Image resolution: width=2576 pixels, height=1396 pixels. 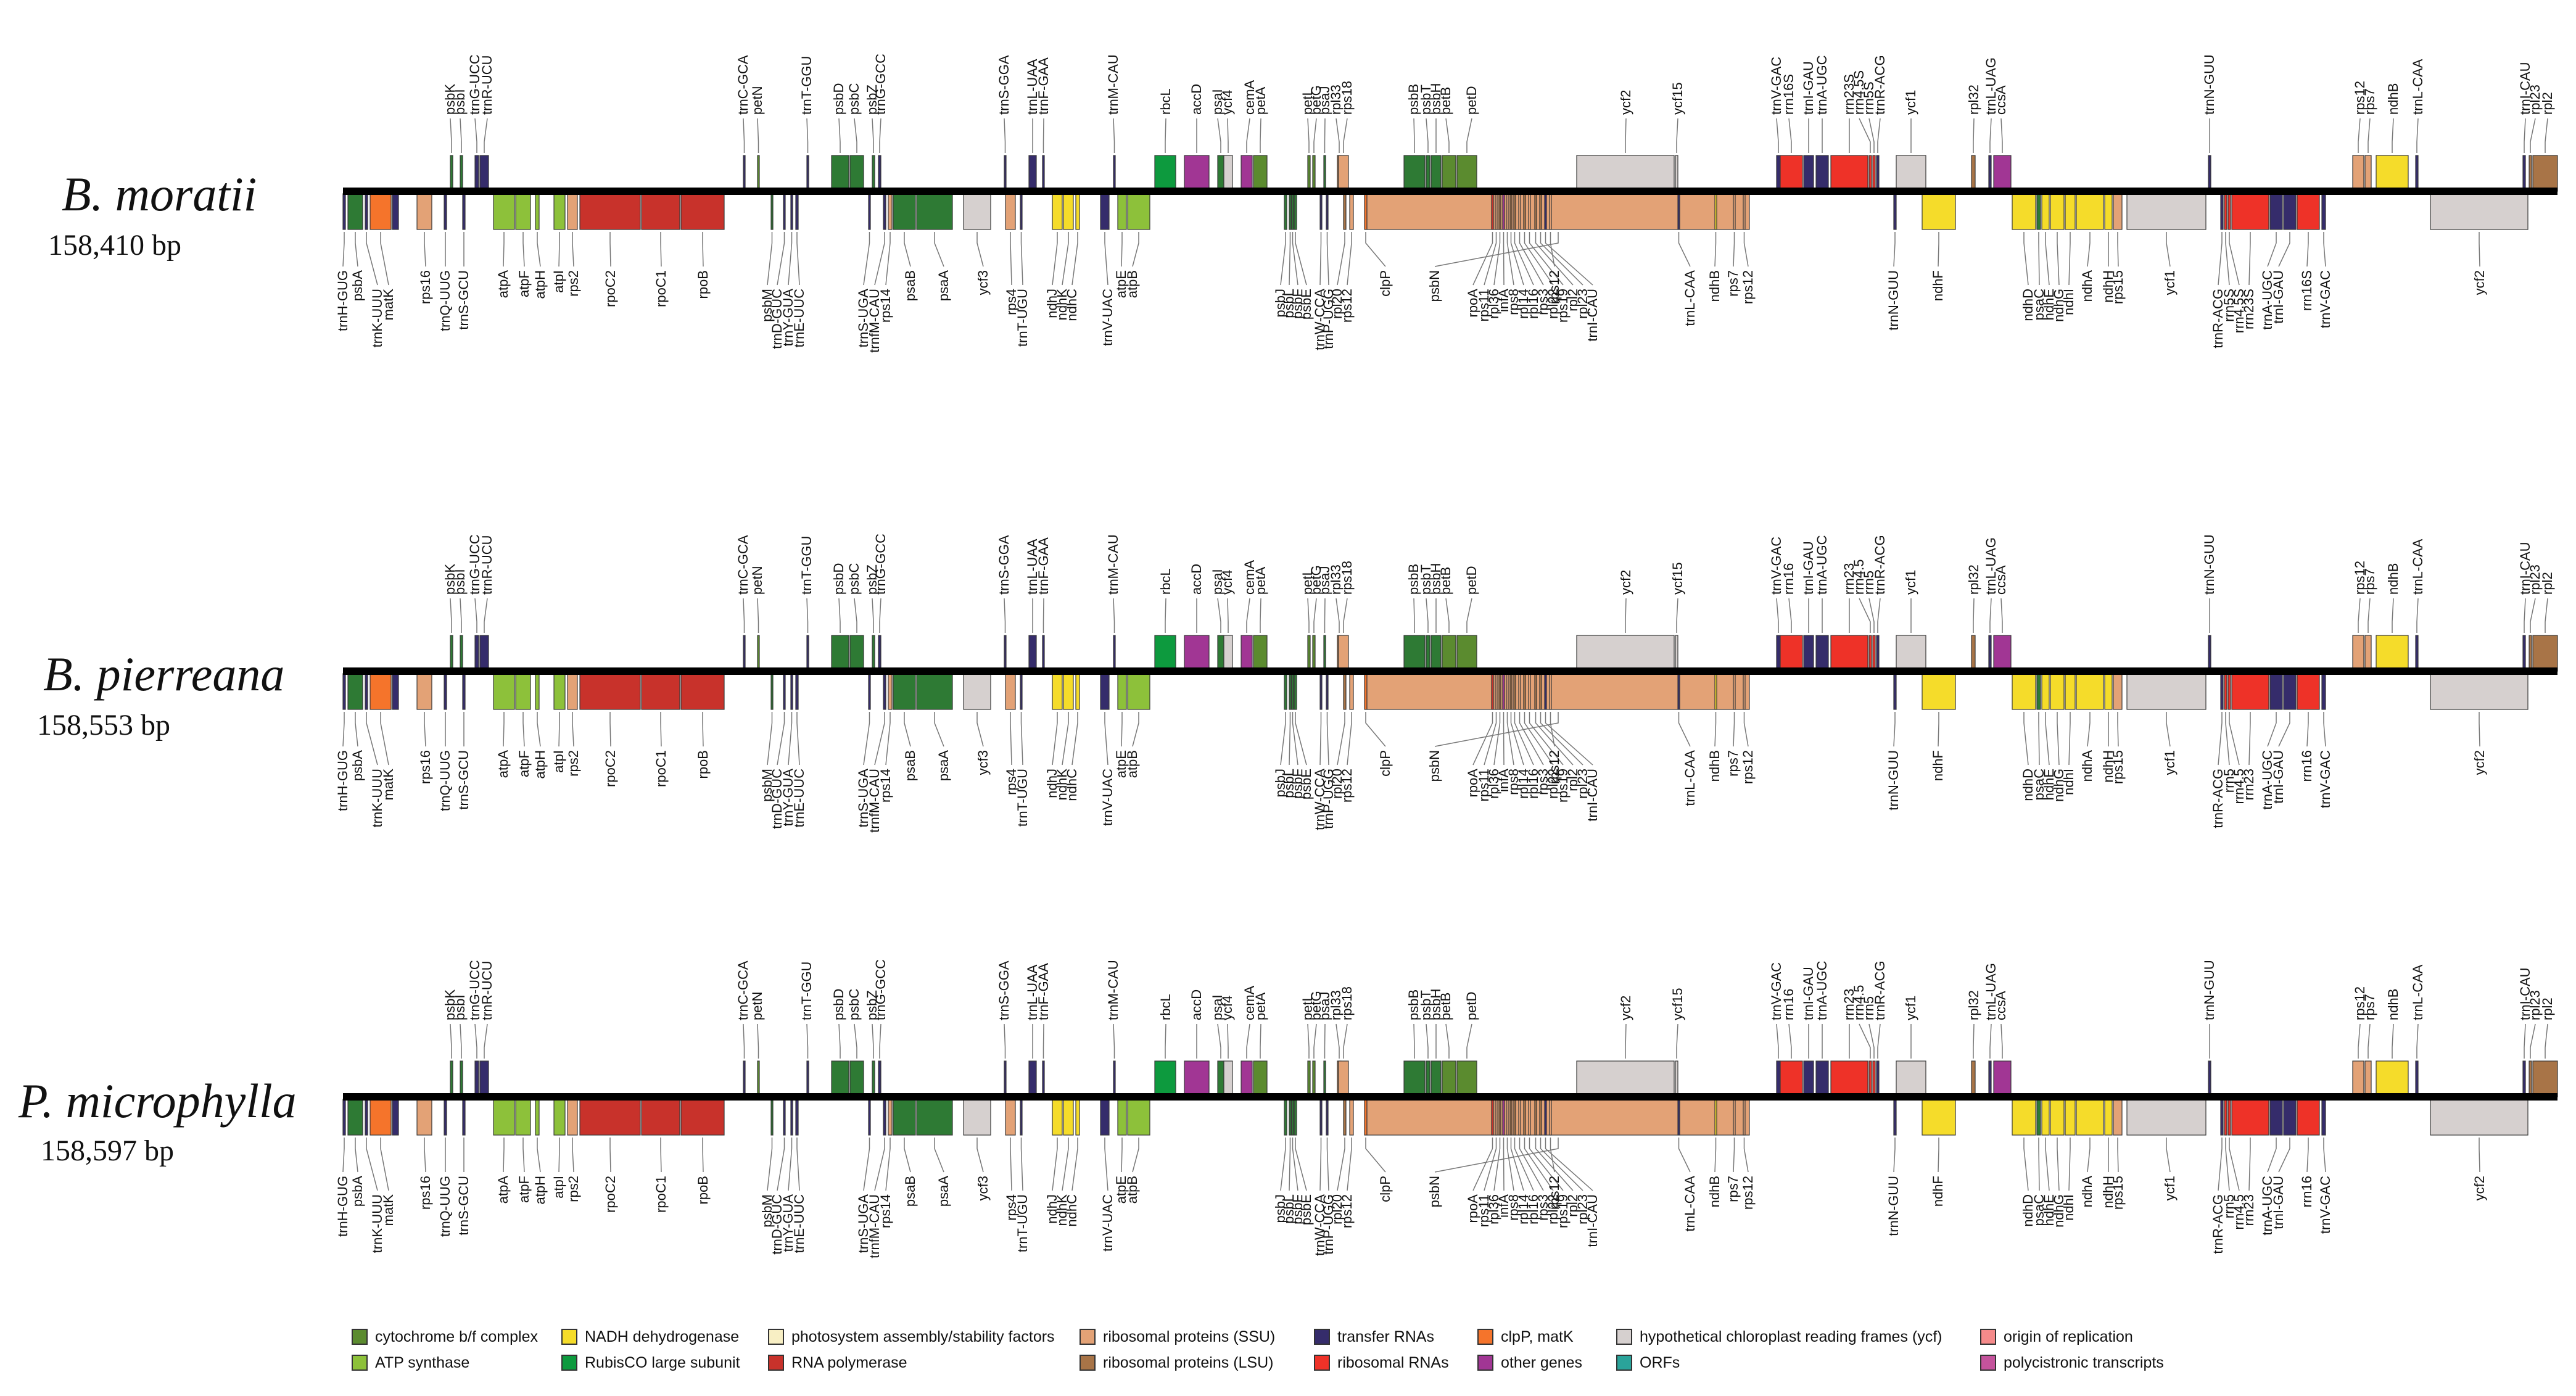 What do you see at coordinates (573, 283) in the screenshot?
I see `gene-label: rps2` at bounding box center [573, 283].